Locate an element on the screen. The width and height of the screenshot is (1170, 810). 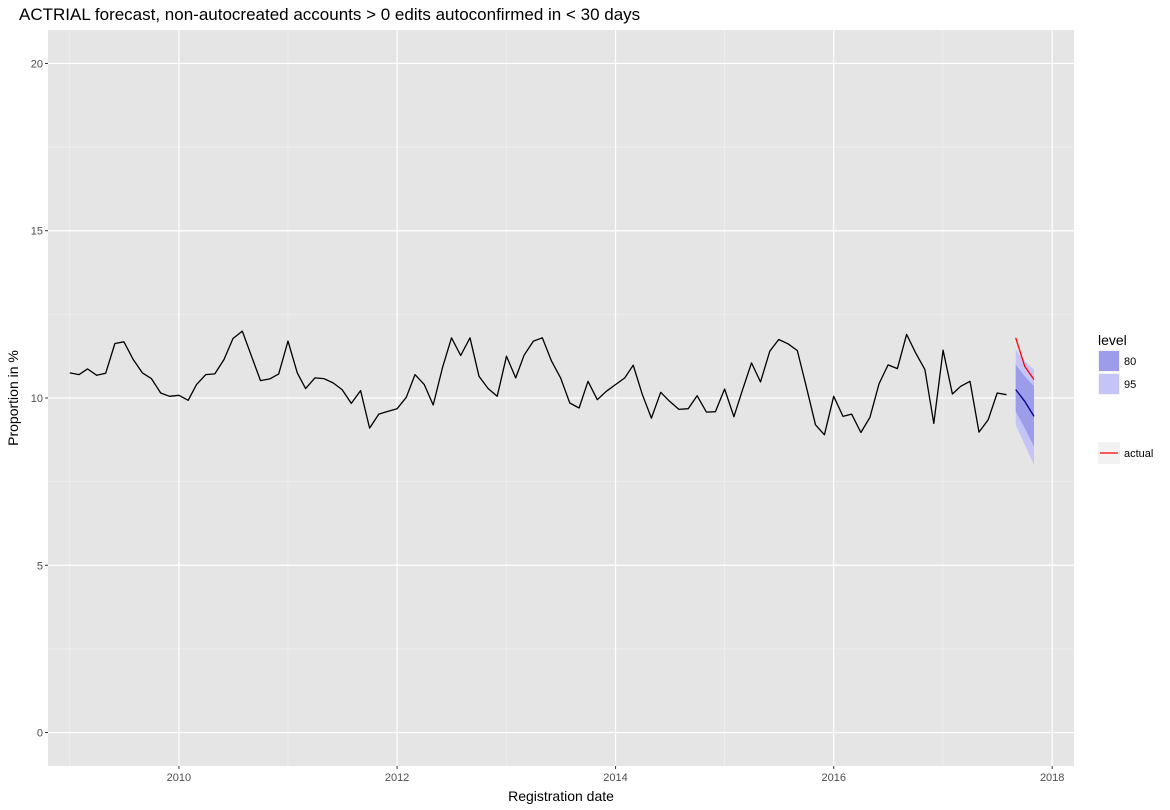
y-tick-label: 20 is located at coordinates (37, 64).